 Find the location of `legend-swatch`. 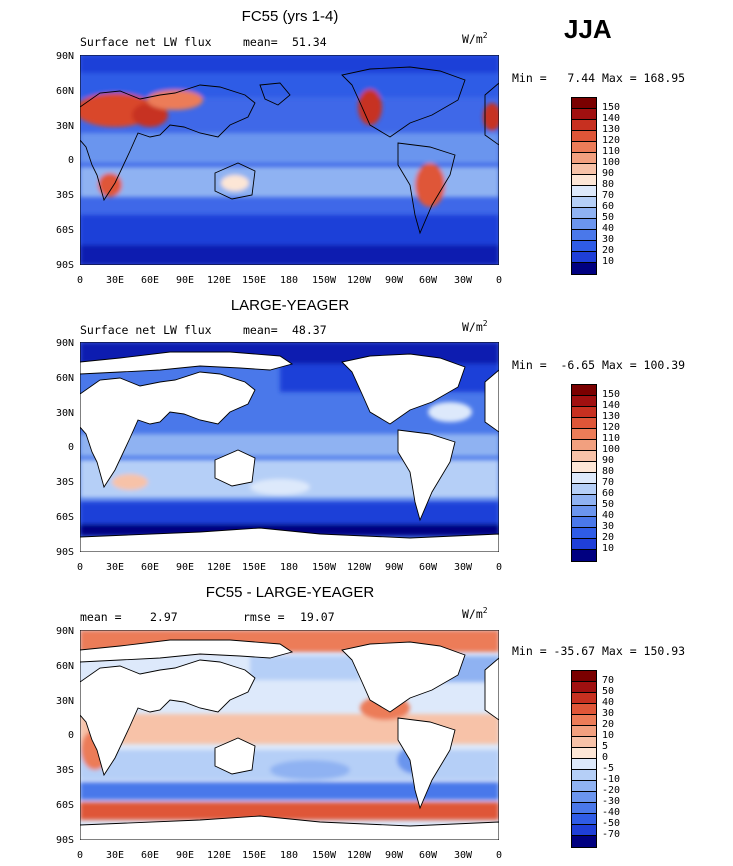

legend-swatch is located at coordinates (584, 268).